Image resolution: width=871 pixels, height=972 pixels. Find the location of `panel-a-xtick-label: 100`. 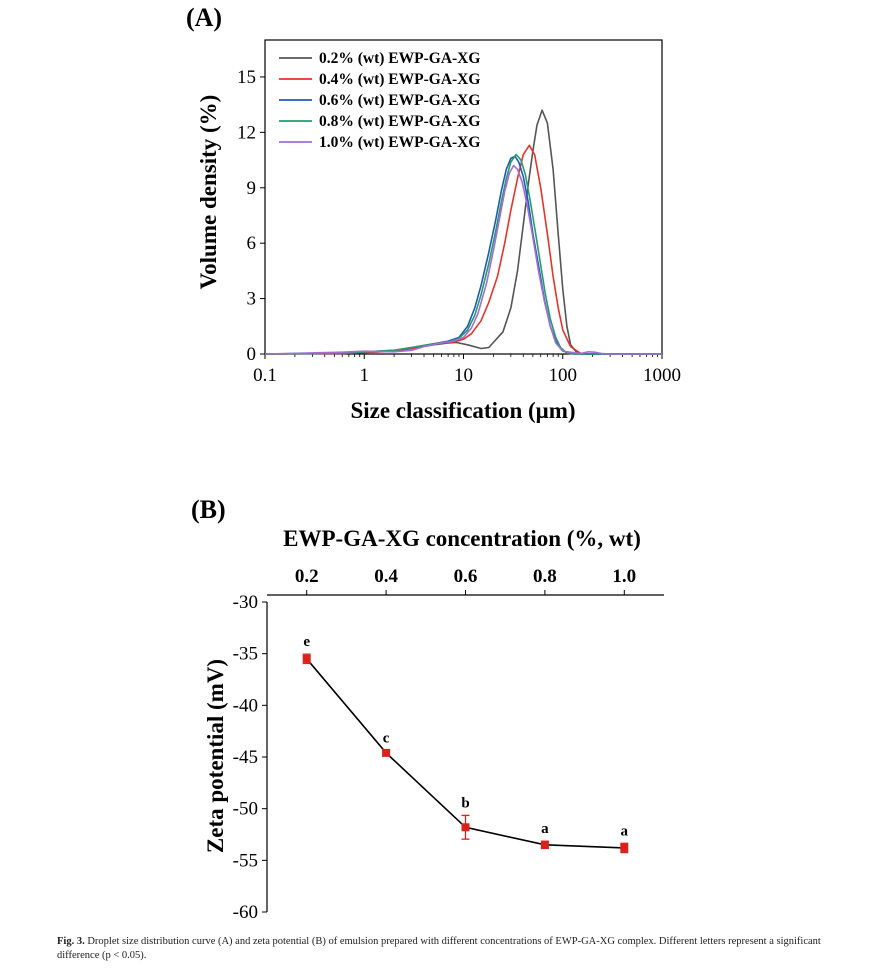

panel-a-xtick-label: 100 is located at coordinates (563, 375).